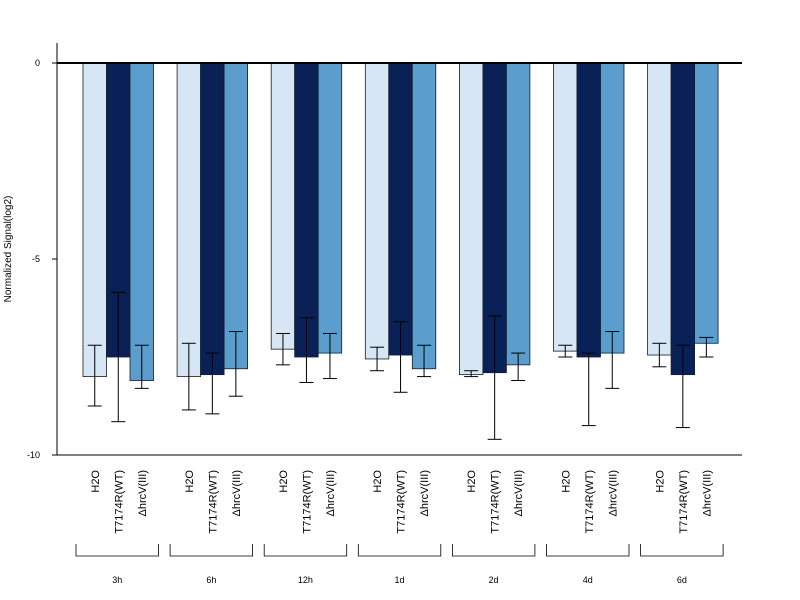  What do you see at coordinates (37, 63) in the screenshot?
I see `y-tick-label: 0` at bounding box center [37, 63].